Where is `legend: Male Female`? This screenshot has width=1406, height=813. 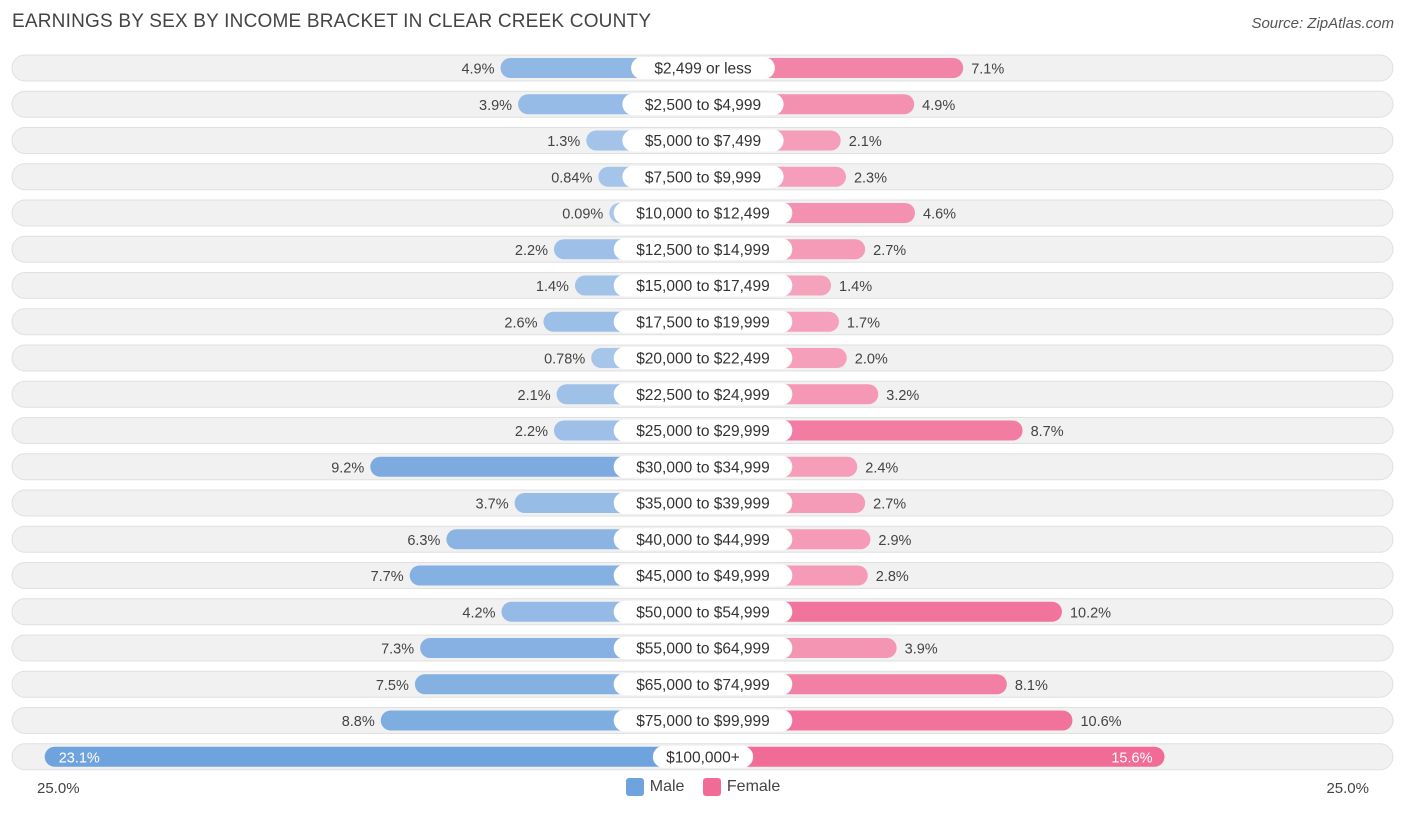 legend: Male Female is located at coordinates (703, 789).